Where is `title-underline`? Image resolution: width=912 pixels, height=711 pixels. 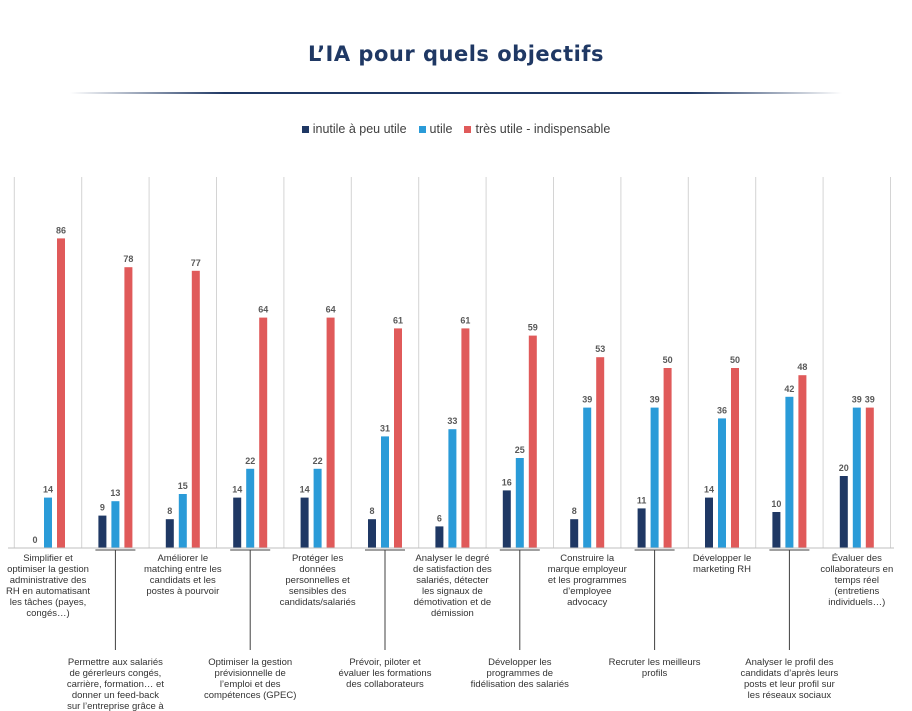 title-underline is located at coordinates (456, 93).